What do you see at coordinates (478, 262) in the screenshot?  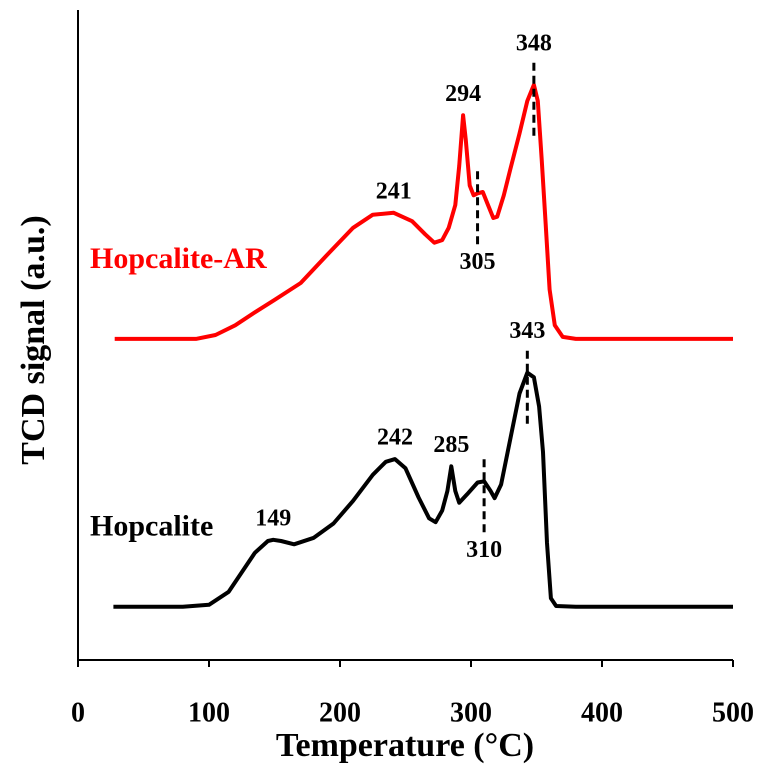 I see `peak-label: 305` at bounding box center [478, 262].